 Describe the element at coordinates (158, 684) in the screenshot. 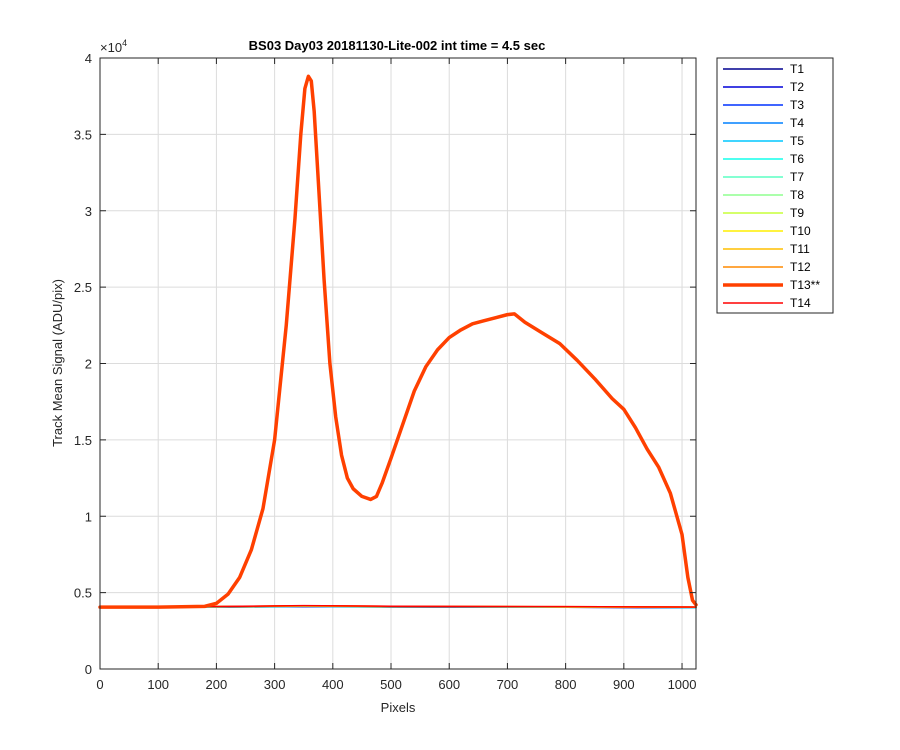

I see `x-tick-label: 100` at that location.